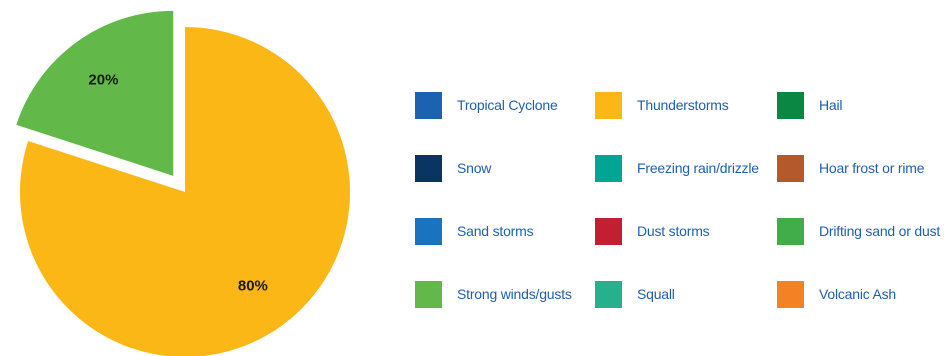 The image size is (944, 356). I want to click on legend-item: Sand storms, so click(474, 231).